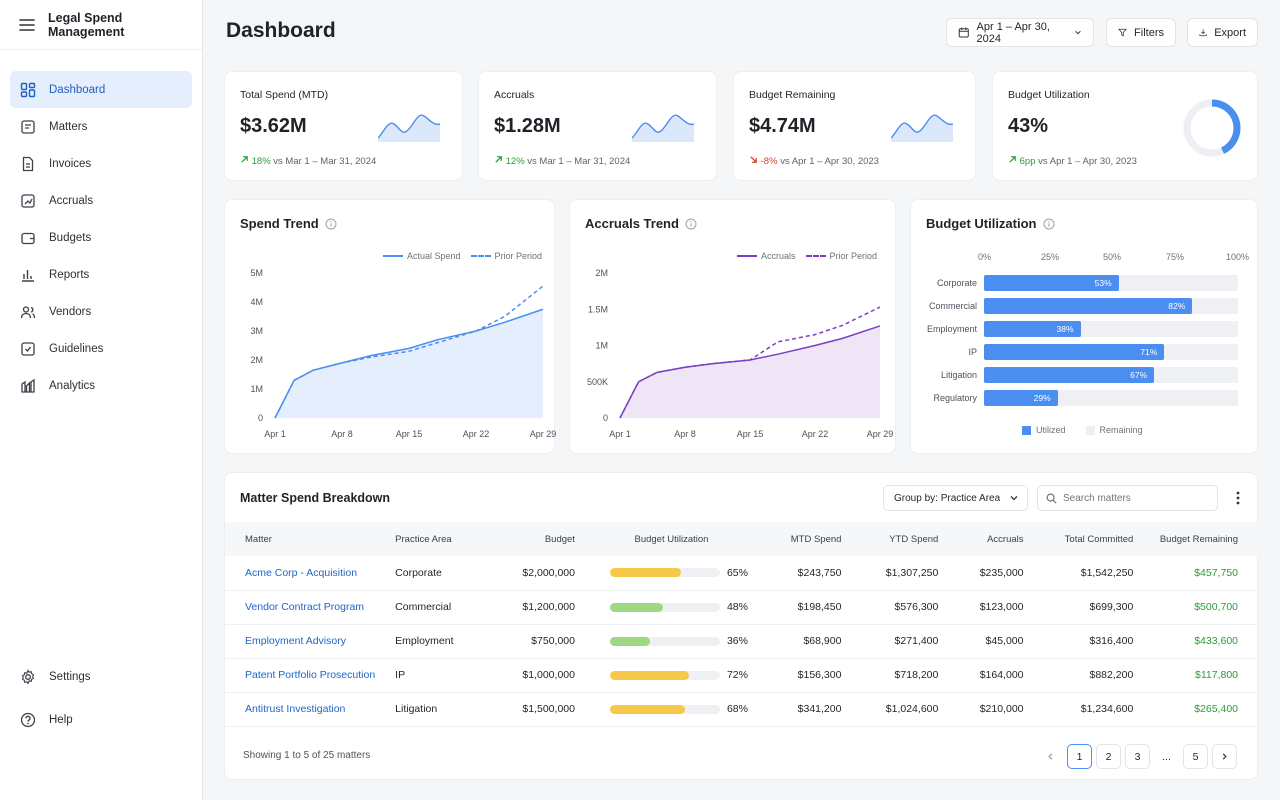 This screenshot has height=800, width=1280. I want to click on column-header: MTD Spend, so click(804, 539).